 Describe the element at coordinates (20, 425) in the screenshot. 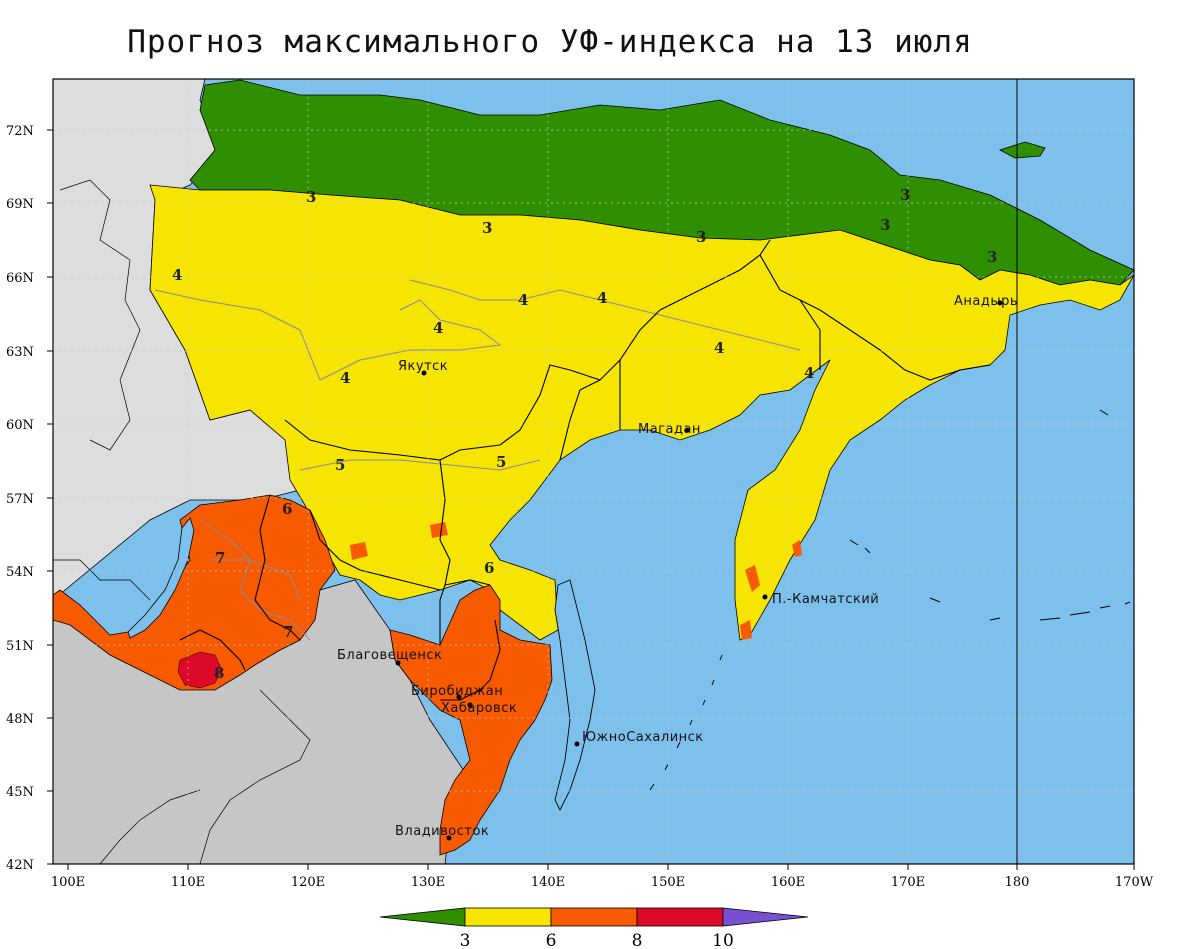

I see `lat-label: 60N` at that location.